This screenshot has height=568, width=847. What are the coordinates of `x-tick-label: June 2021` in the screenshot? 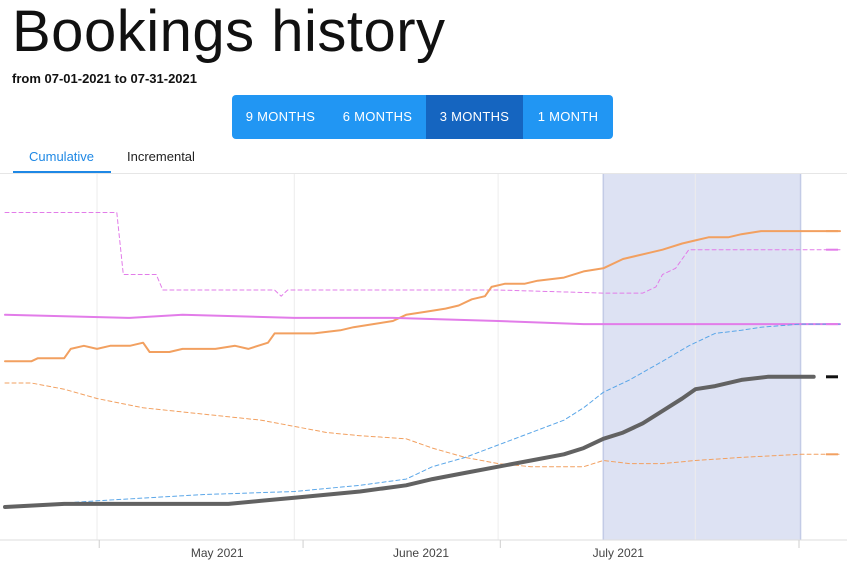 It's located at (421, 553).